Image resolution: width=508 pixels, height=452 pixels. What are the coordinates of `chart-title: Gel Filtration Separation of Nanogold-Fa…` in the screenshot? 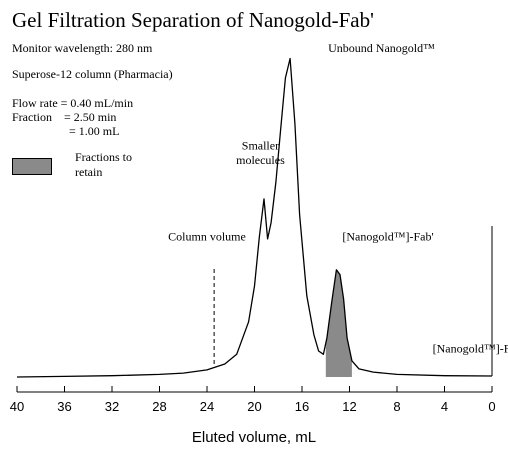 It's located at (193, 20).